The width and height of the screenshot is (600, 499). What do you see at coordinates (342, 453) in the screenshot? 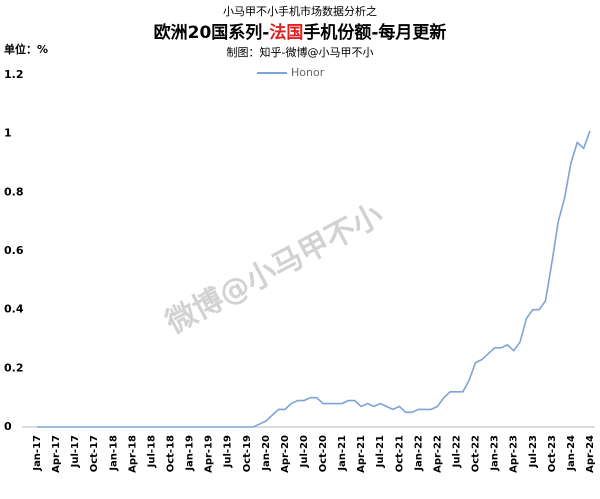
I see `x-tick-label: Jan-21` at bounding box center [342, 453].